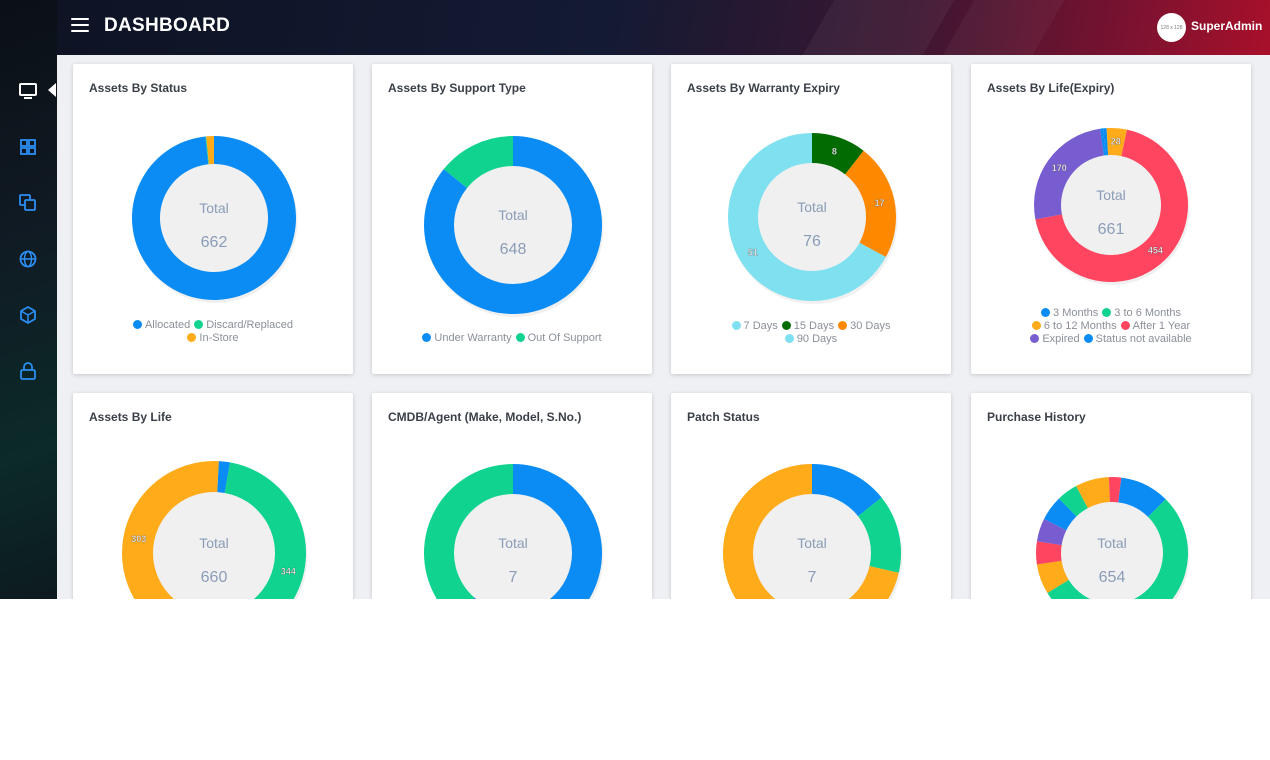 The width and height of the screenshot is (1270, 760). I want to click on chart-title: Assets By Life, so click(130, 417).